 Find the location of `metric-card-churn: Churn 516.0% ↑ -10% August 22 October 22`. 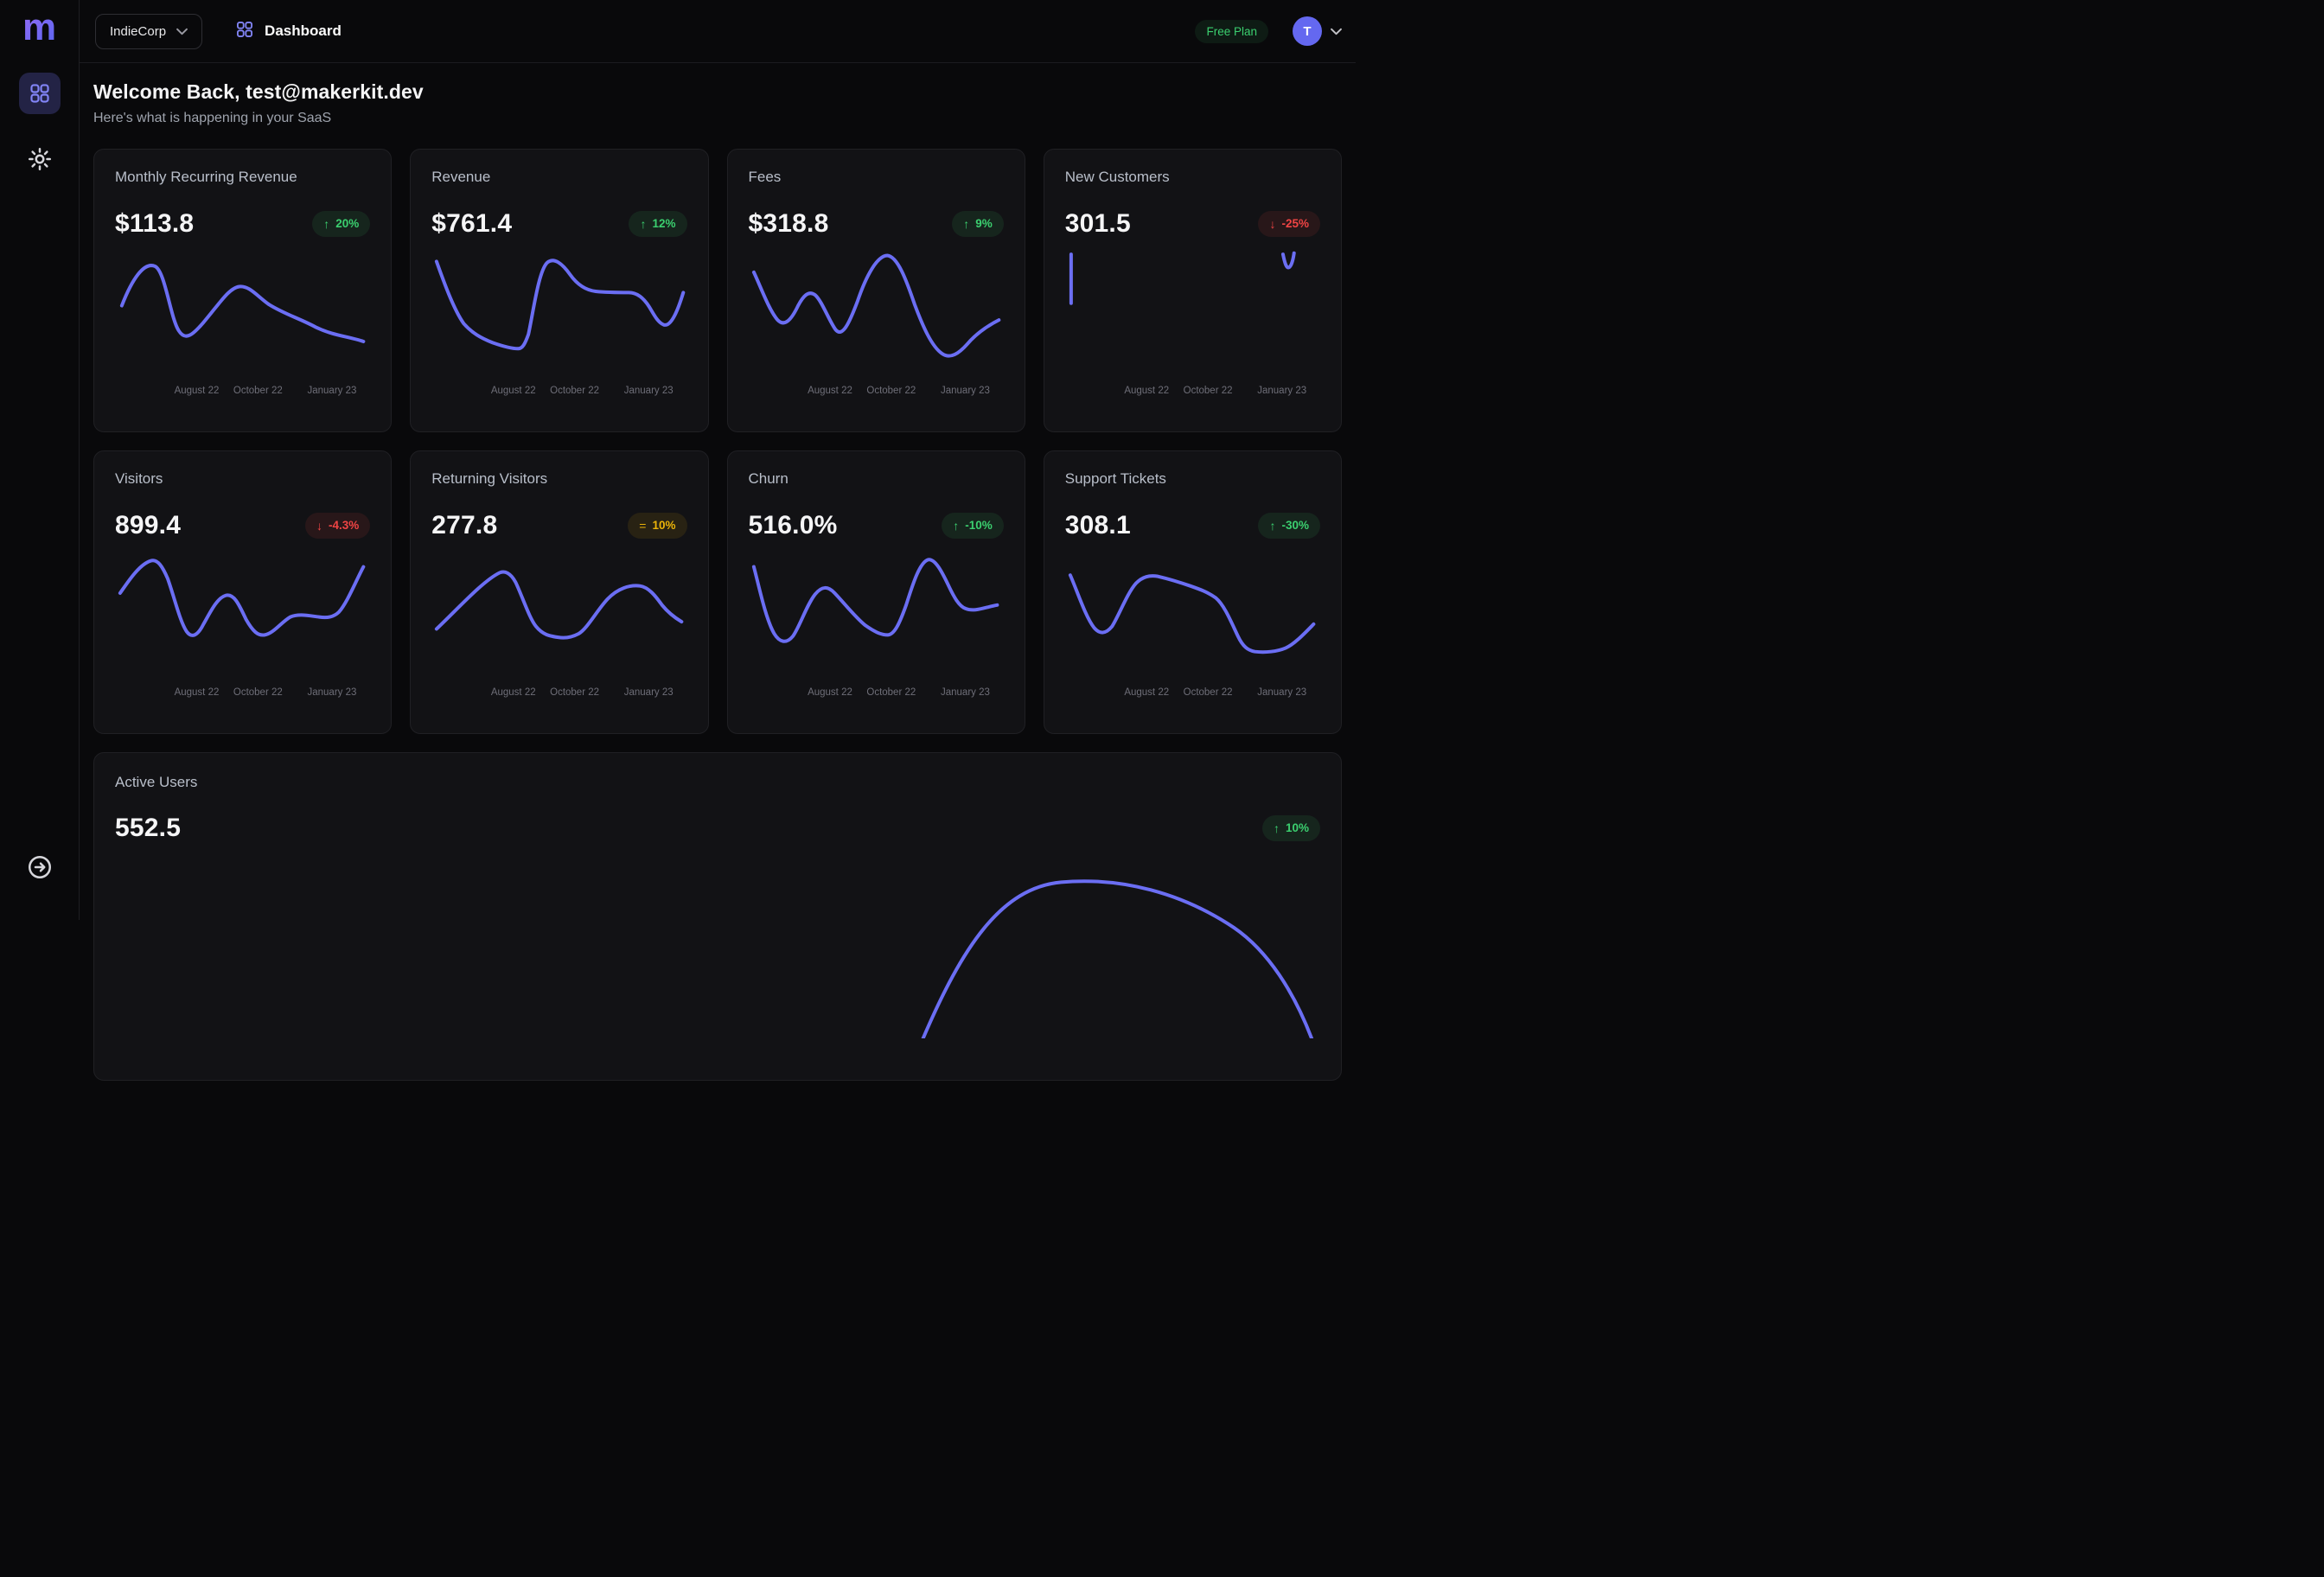

metric-card-churn: Churn 516.0% ↑ -10% August 22 October 22 is located at coordinates (875, 592).